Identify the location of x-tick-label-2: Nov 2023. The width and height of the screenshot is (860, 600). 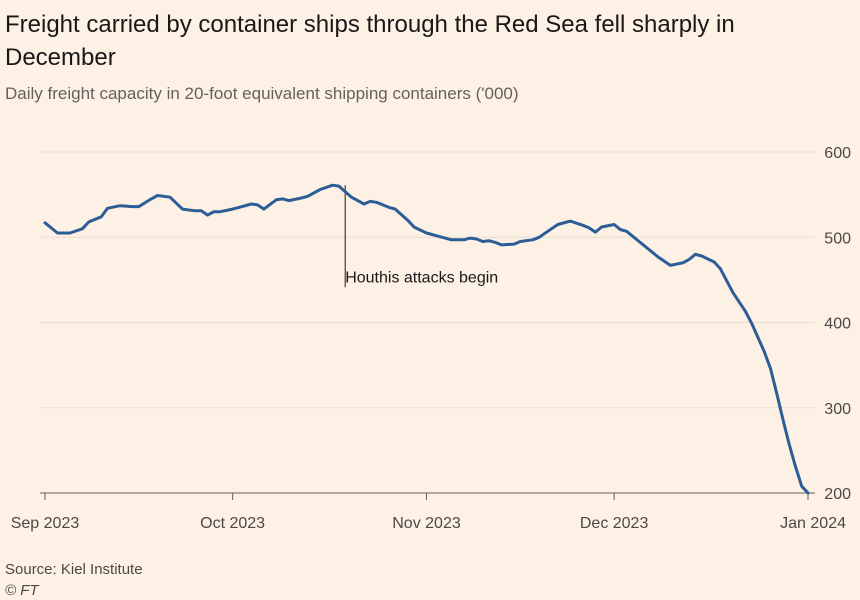
(426, 523).